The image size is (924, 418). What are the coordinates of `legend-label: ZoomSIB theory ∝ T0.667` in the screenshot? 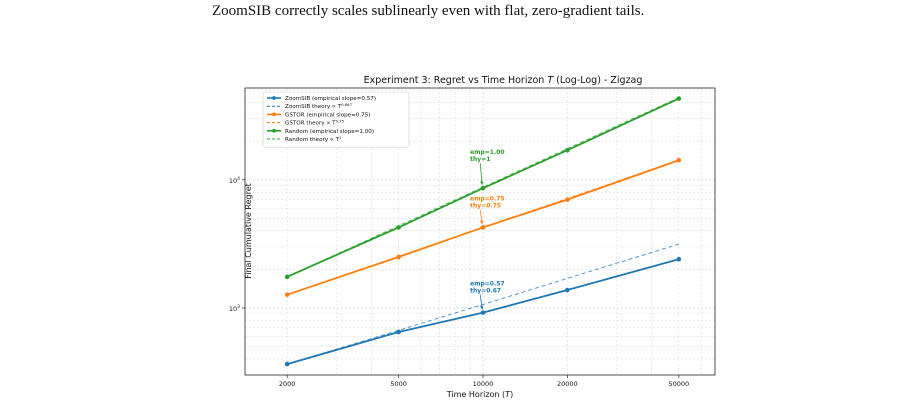 It's located at (319, 106).